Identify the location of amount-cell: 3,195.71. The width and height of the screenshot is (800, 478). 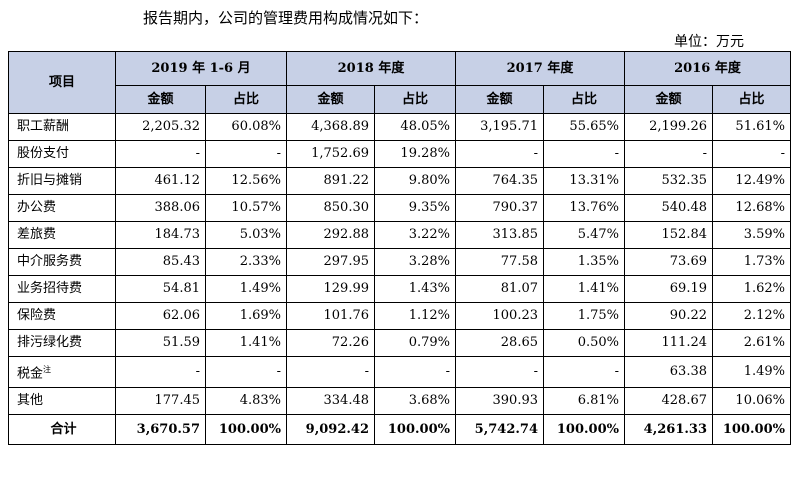
(499, 127).